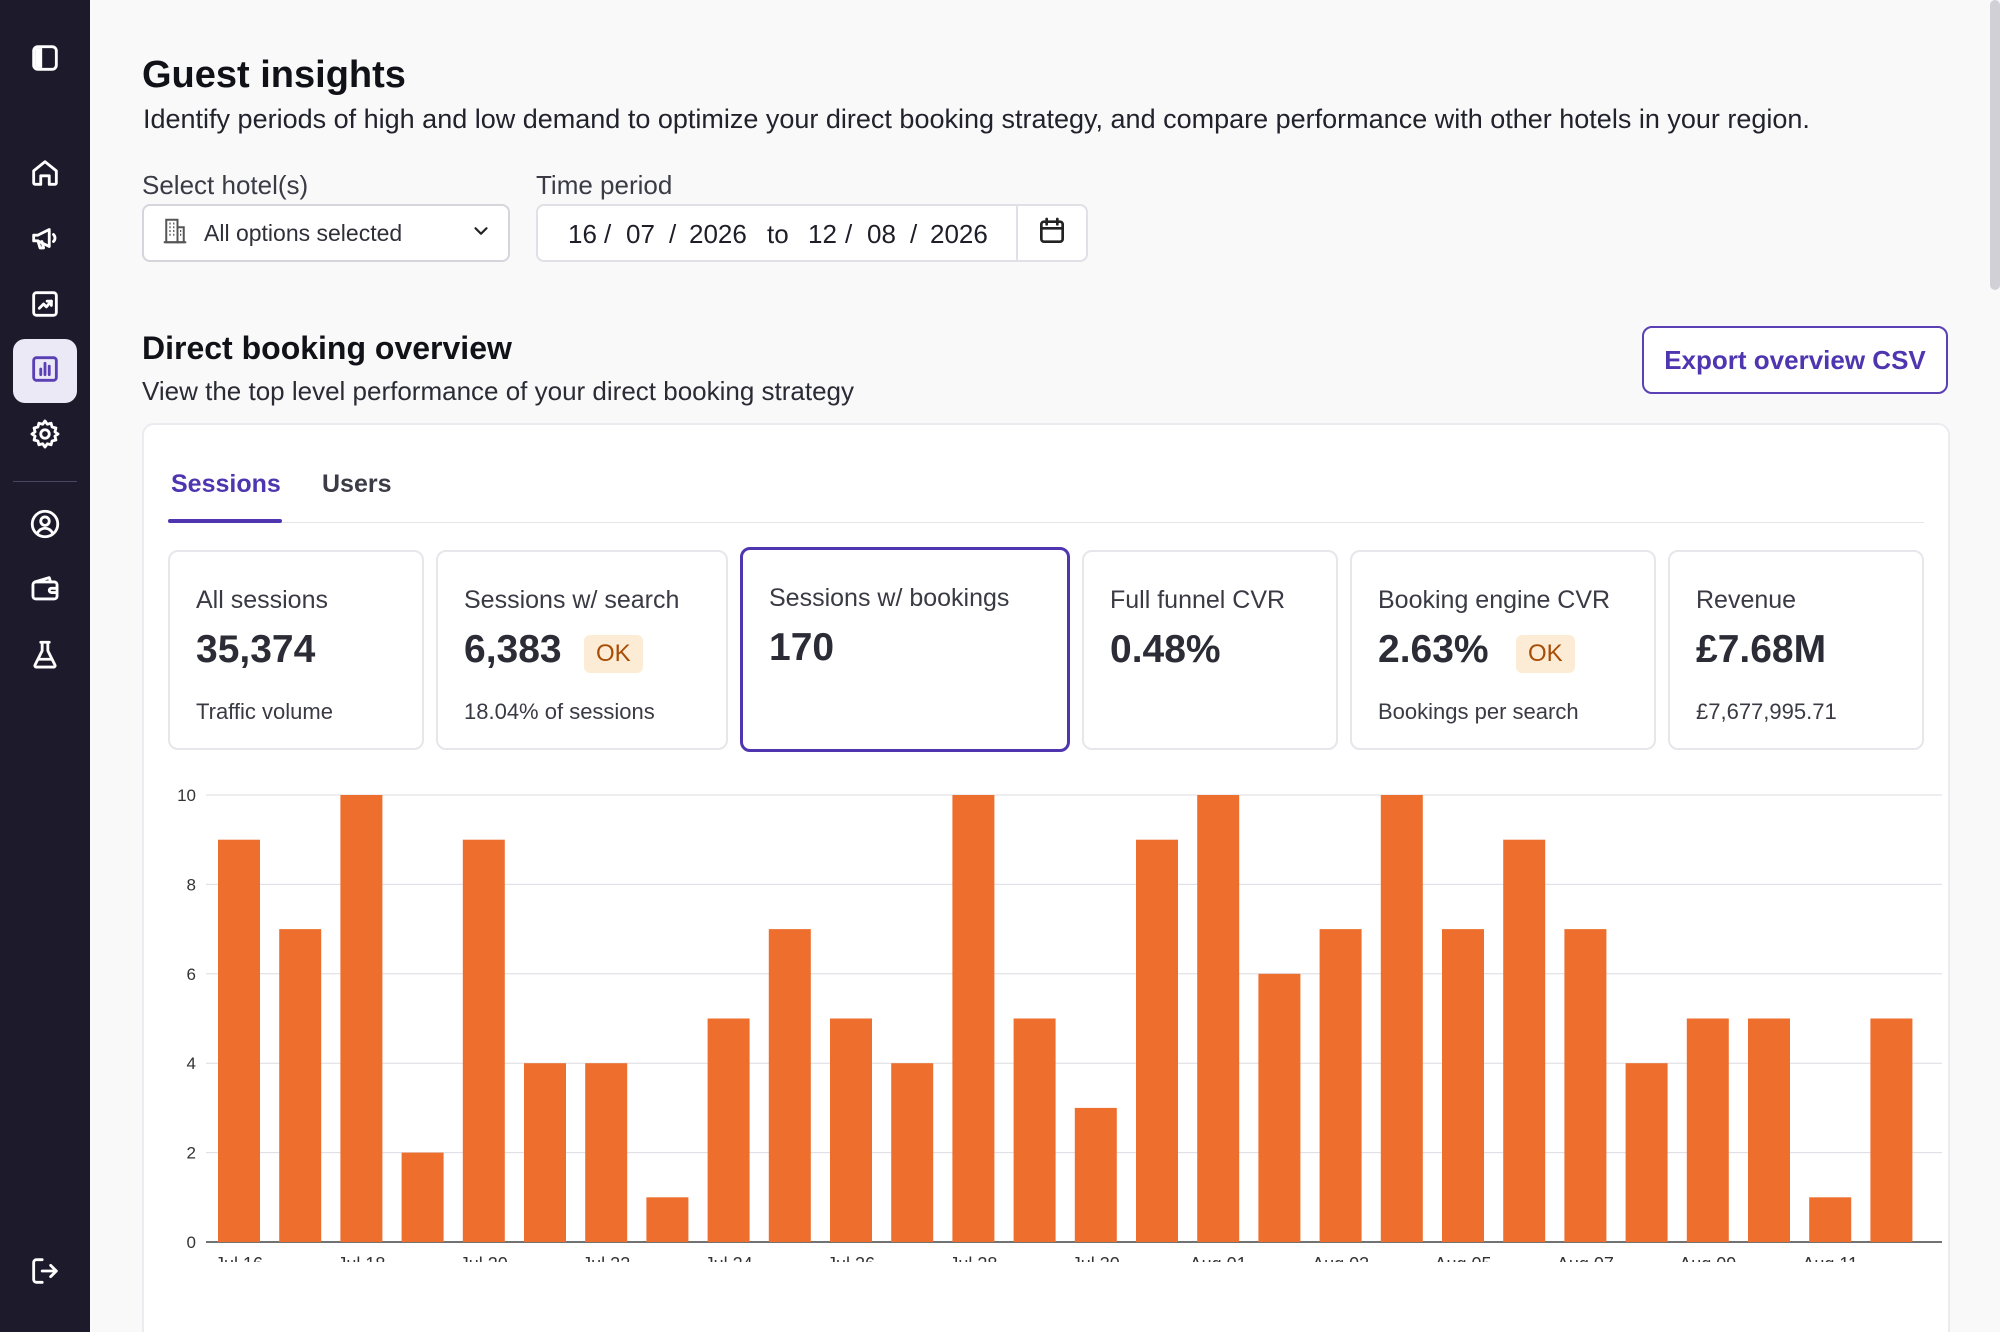 The height and width of the screenshot is (1332, 2000). I want to click on time-period-label: Time period, so click(604, 185).